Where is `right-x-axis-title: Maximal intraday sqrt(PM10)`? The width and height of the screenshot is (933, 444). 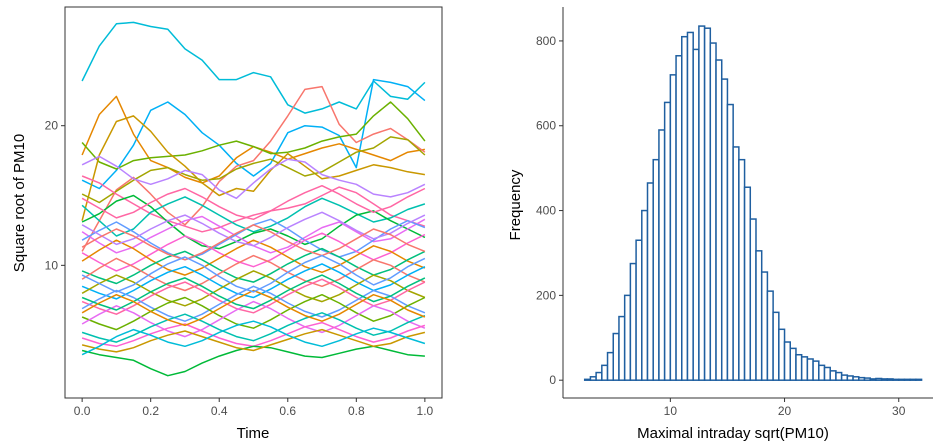 right-x-axis-title: Maximal intraday sqrt(PM10) is located at coordinates (733, 433).